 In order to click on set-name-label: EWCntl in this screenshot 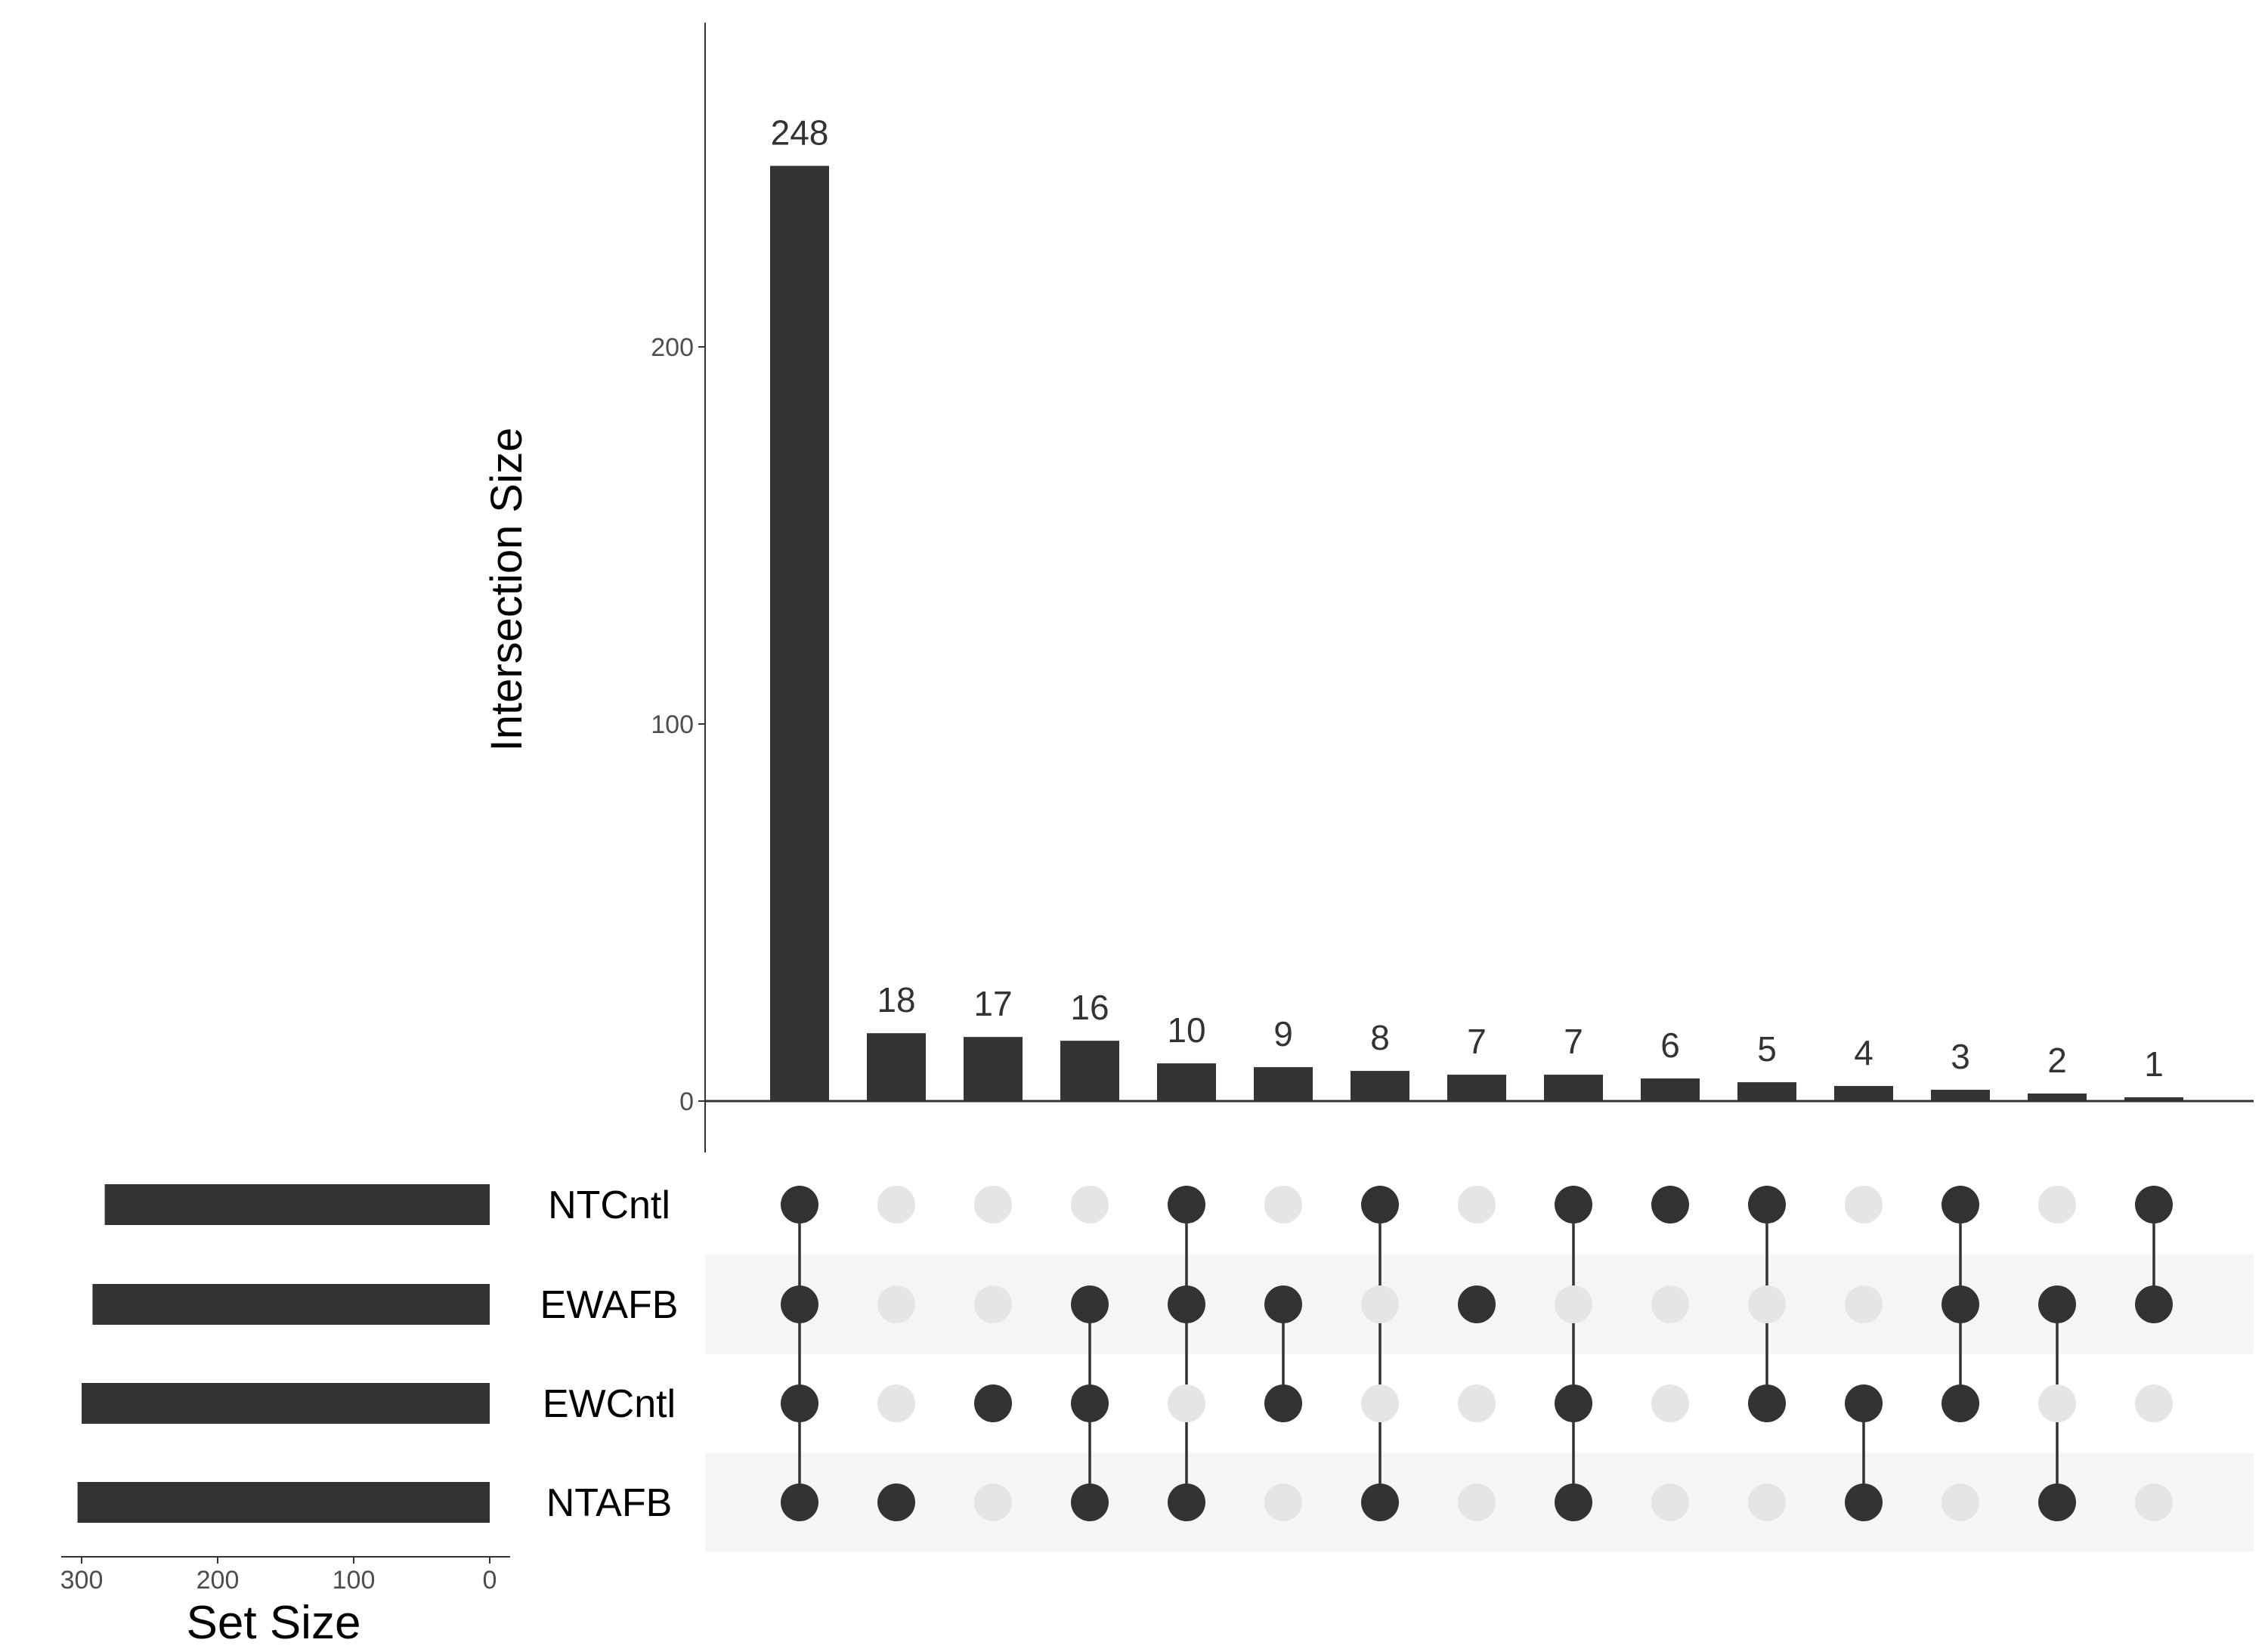, I will do `click(609, 1404)`.